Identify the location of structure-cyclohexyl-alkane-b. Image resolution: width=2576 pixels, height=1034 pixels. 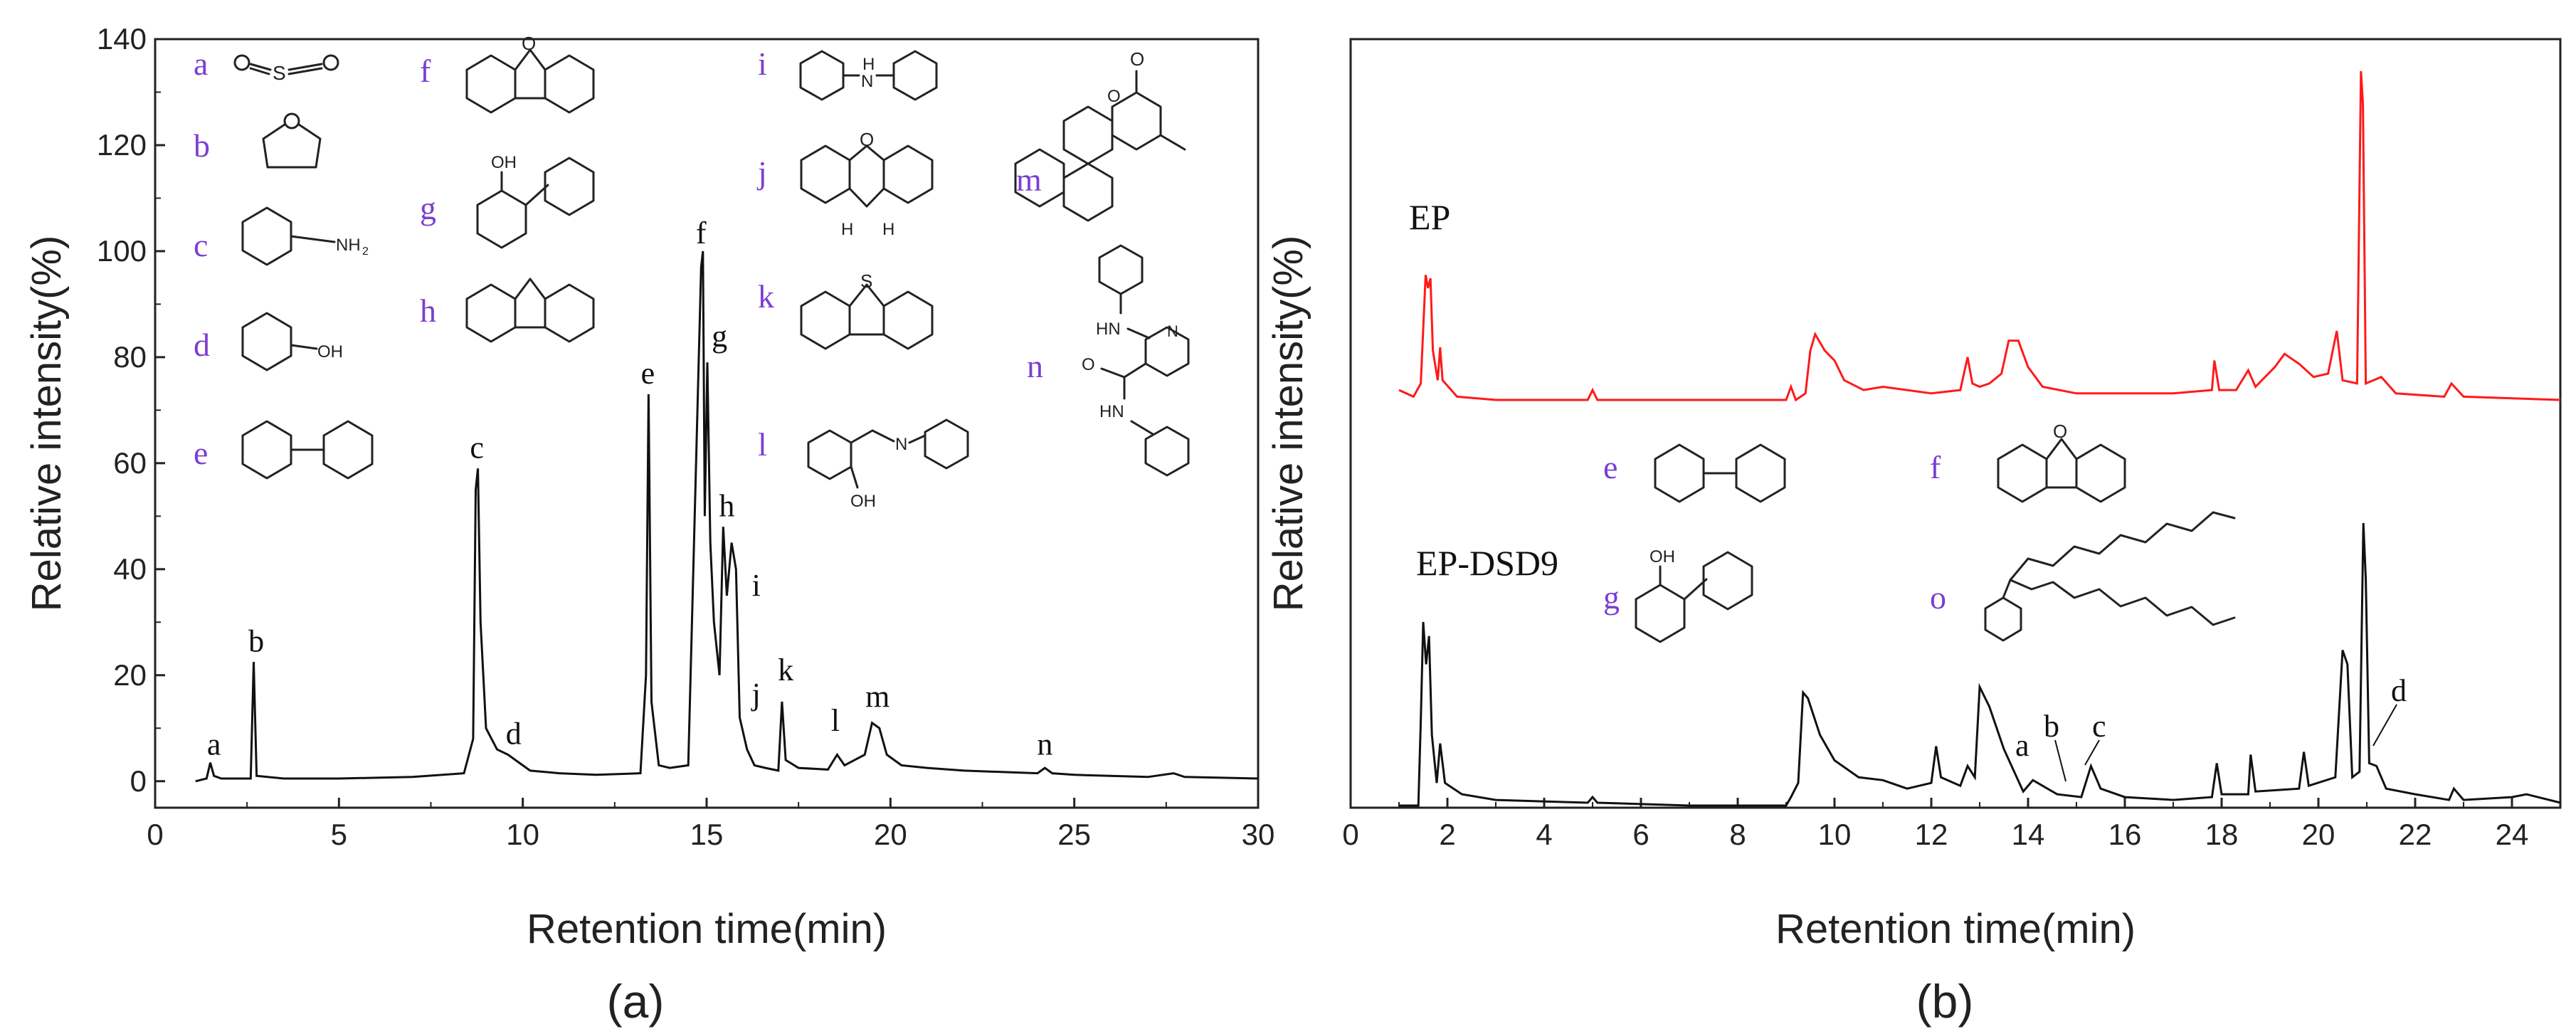
(2110, 576).